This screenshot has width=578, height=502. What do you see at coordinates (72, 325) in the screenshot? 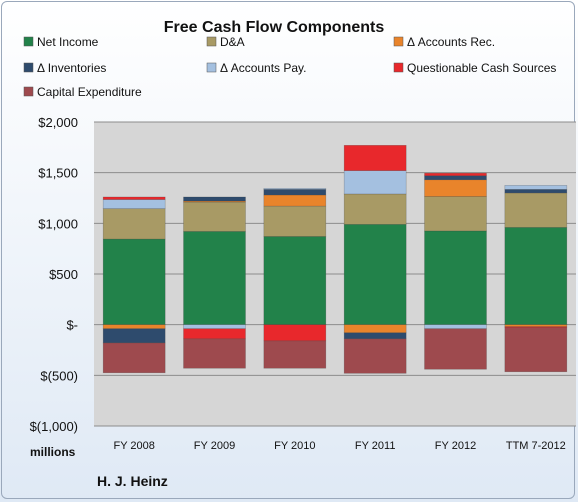
I see `y-tick-label: $-` at bounding box center [72, 325].